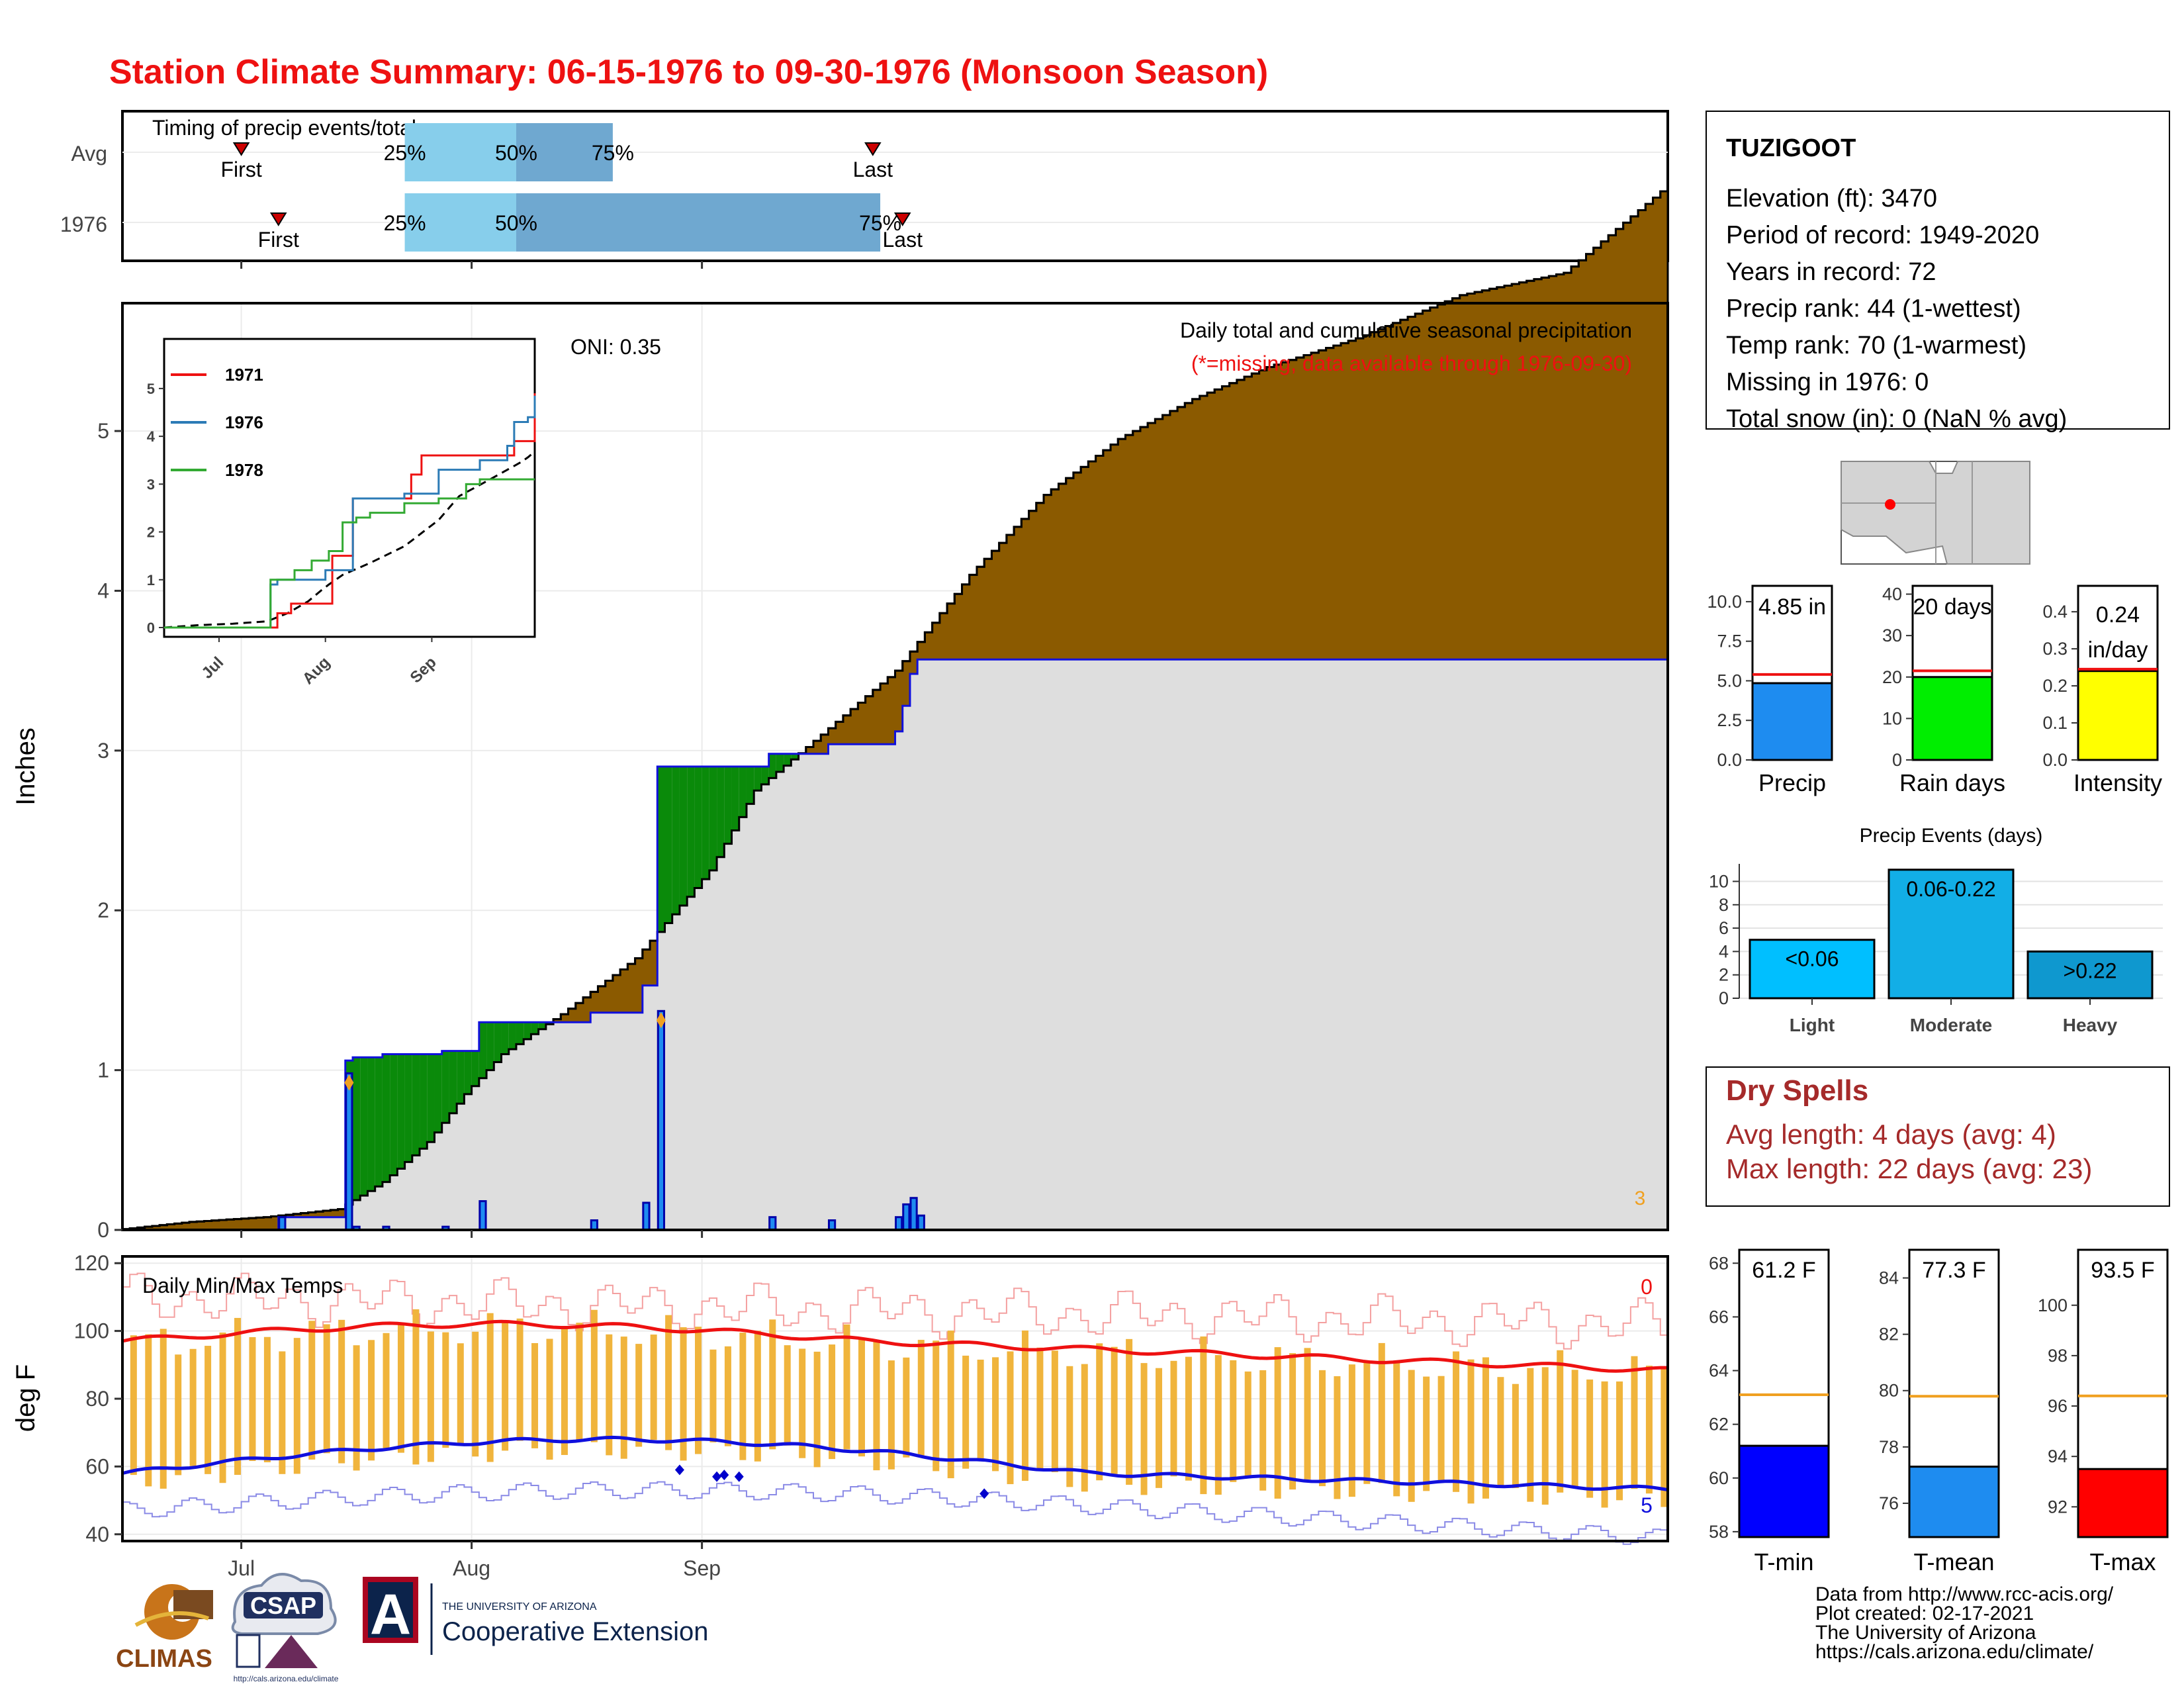 The image size is (2184, 1688). What do you see at coordinates (1792, 607) in the screenshot?
I see `summary-bar-value-label: 4.85 in` at bounding box center [1792, 607].